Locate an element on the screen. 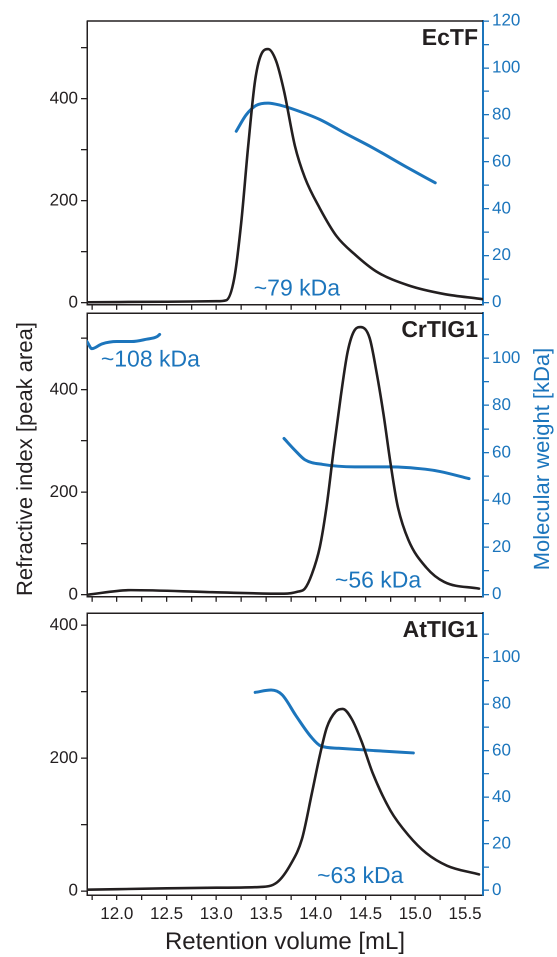 Image resolution: width=557 pixels, height=957 pixels. annotation: ~56 kDa is located at coordinates (378, 579).